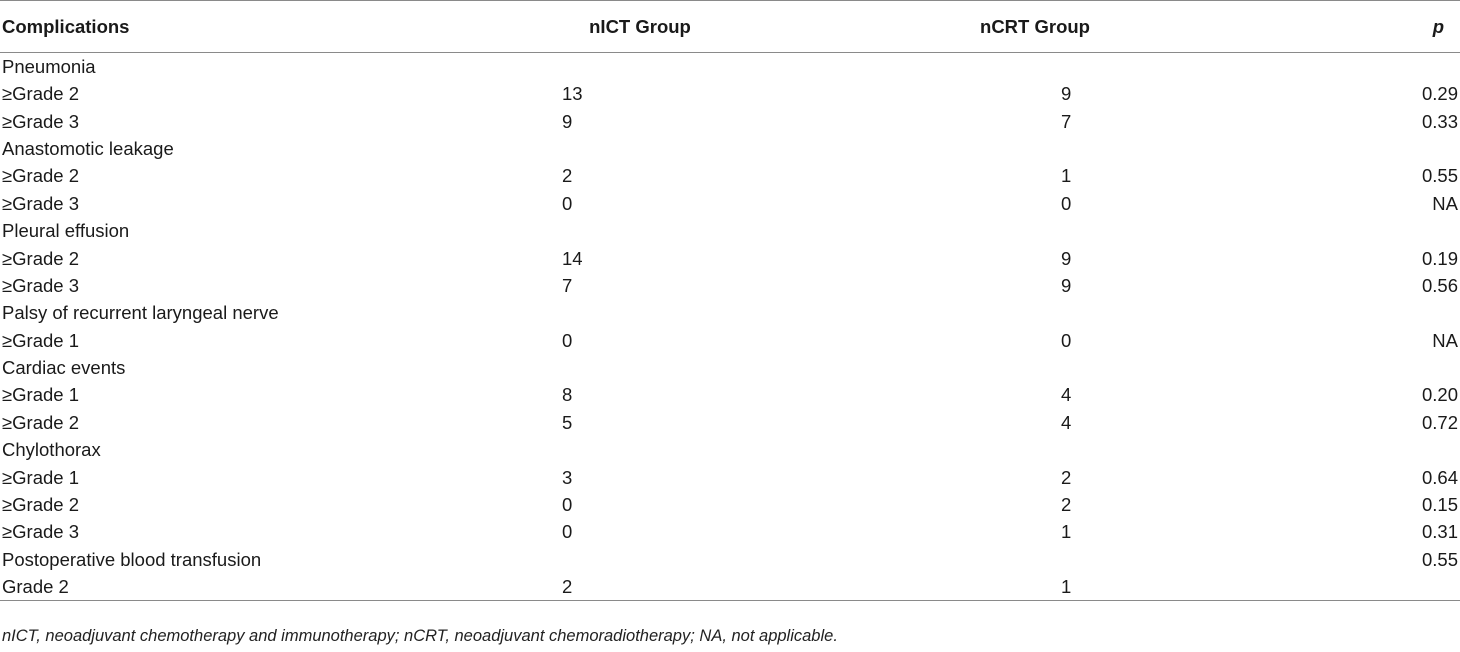 This screenshot has height=652, width=1460. What do you see at coordinates (88, 148) in the screenshot?
I see `row-label: Anastomotic leakage` at bounding box center [88, 148].